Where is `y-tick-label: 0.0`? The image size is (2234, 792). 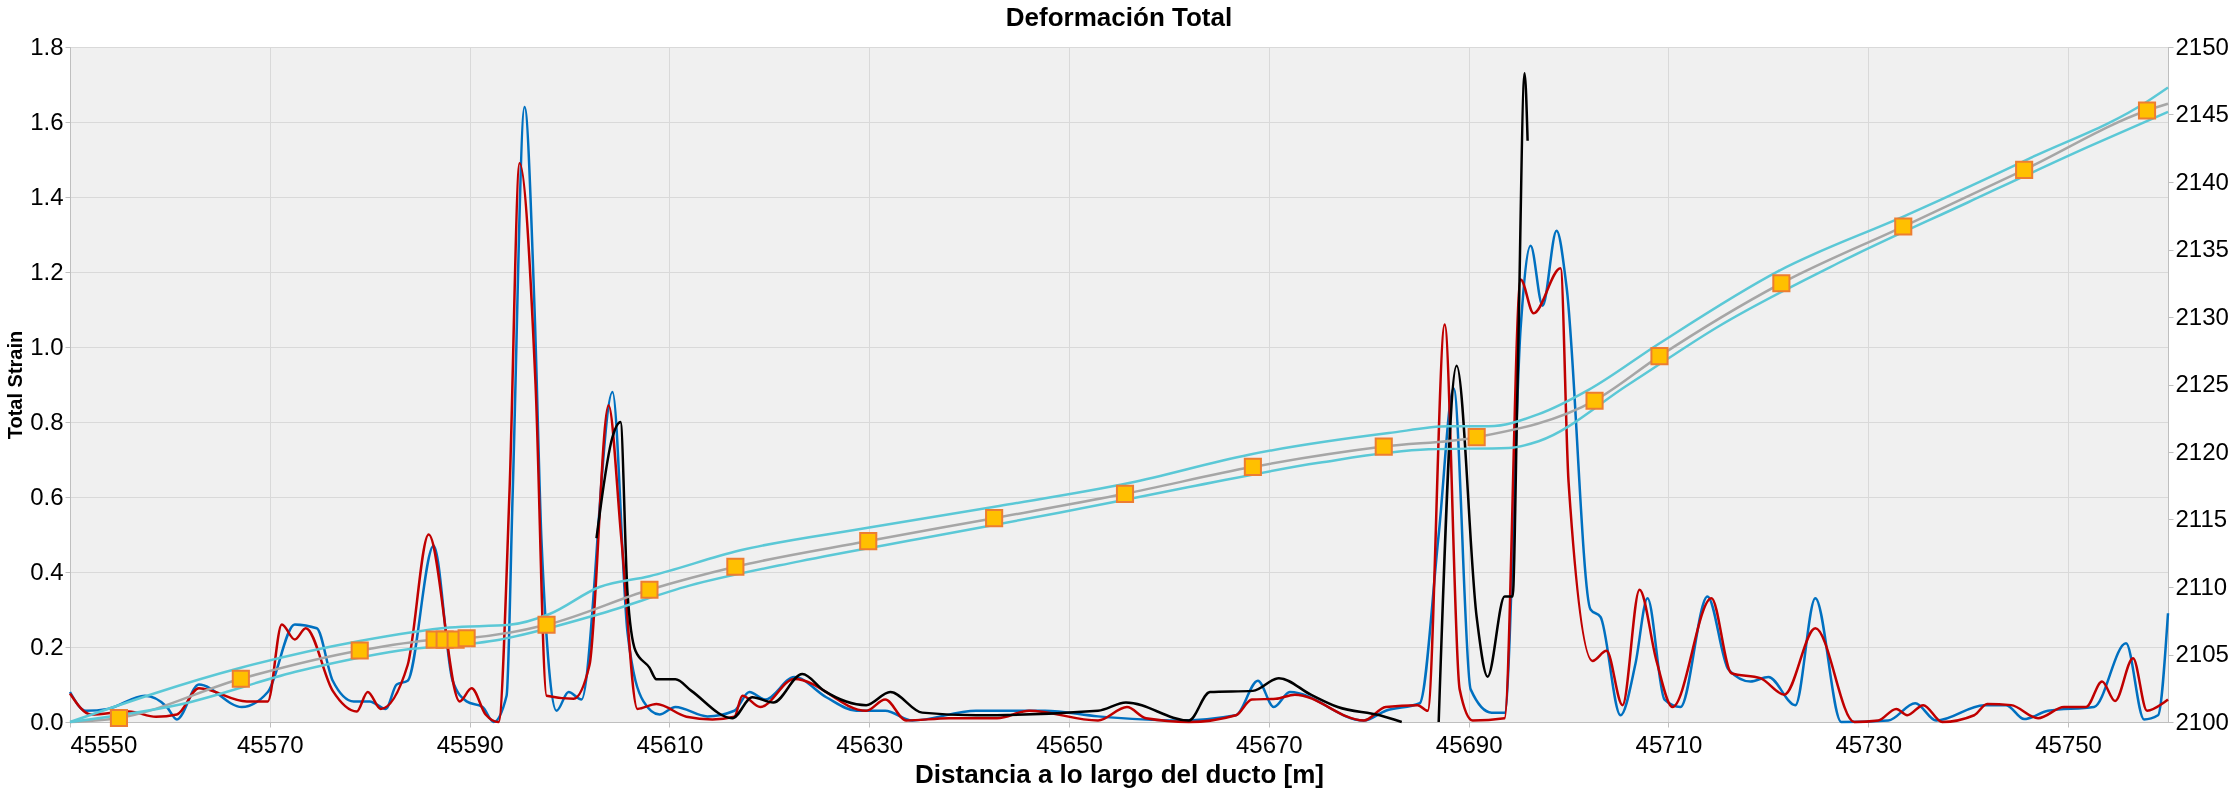 y-tick-label: 0.0 is located at coordinates (47, 721).